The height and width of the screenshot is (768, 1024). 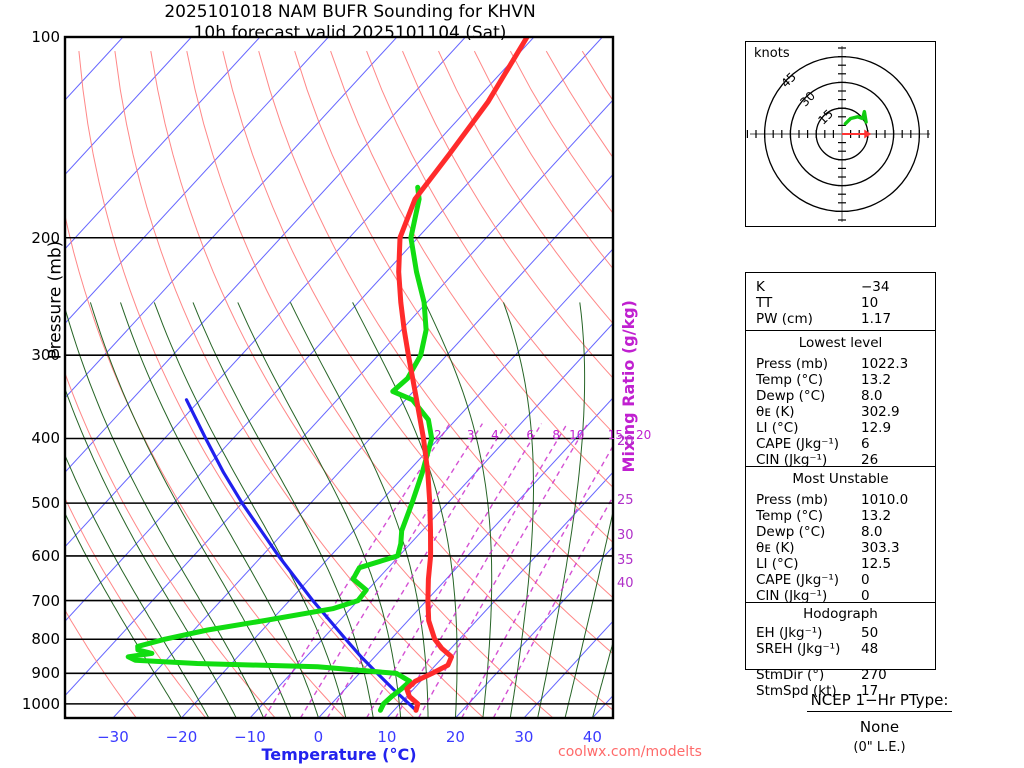 I want to click on title-line-1: 2025101018 NAM BUFR Sounding for KHVN, so click(x=350, y=12).